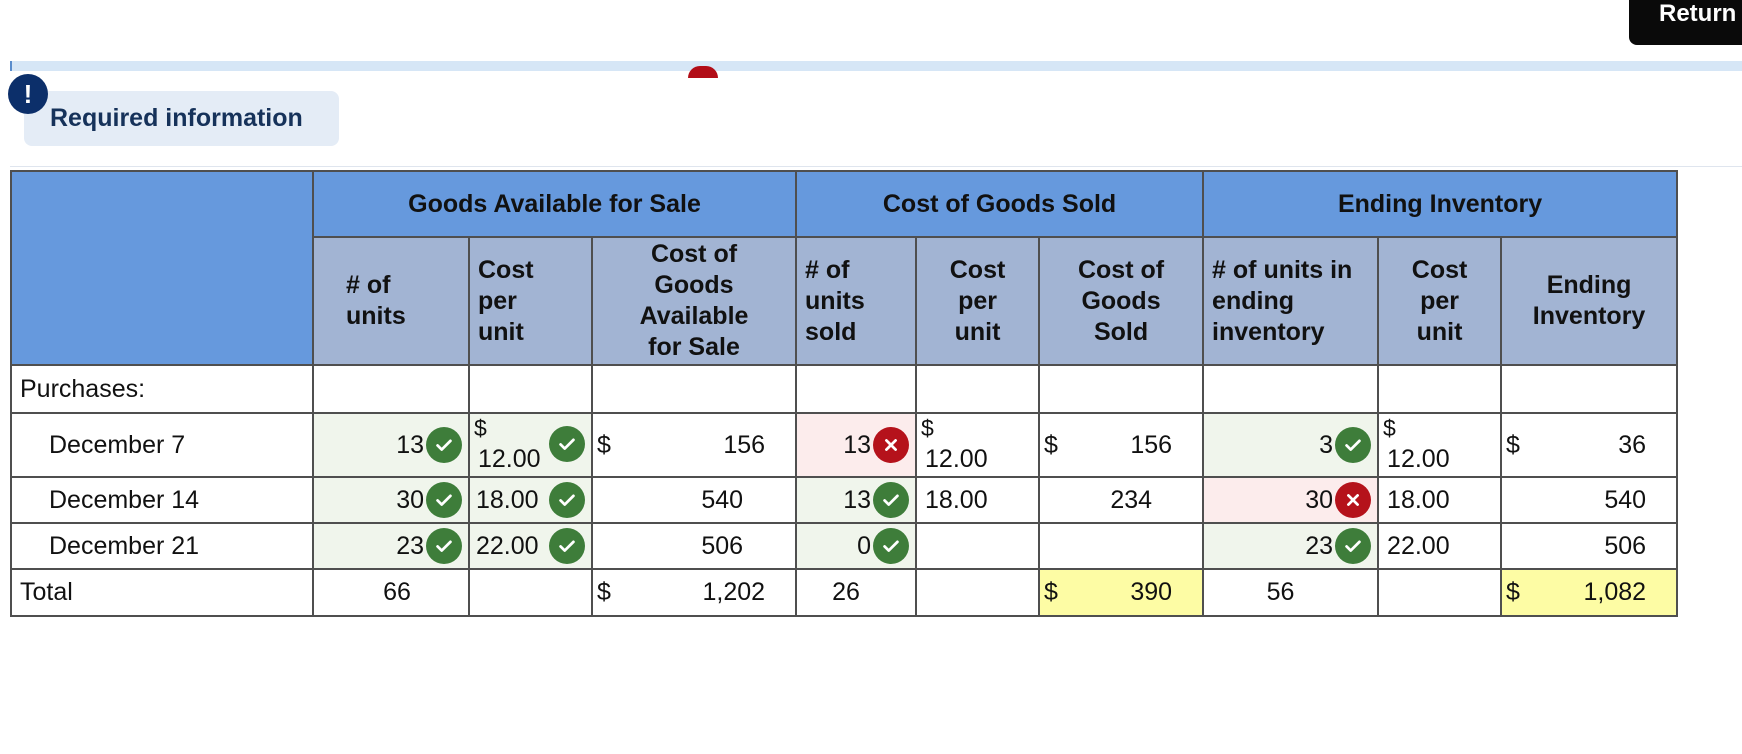 This screenshot has height=754, width=1742. I want to click on total-units-sold: 26, so click(856, 592).